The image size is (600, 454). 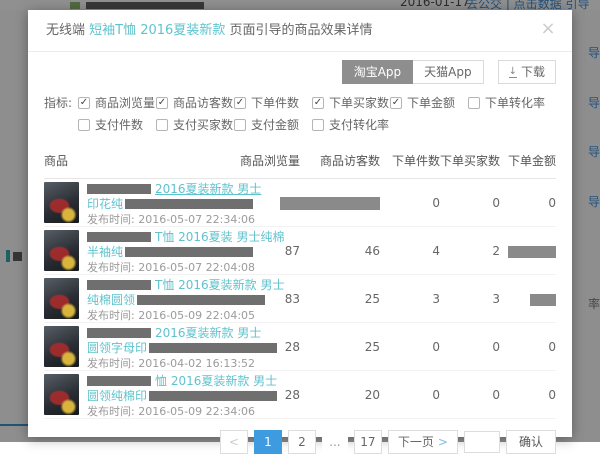 I want to click on views-cell: 87, so click(x=292, y=251).